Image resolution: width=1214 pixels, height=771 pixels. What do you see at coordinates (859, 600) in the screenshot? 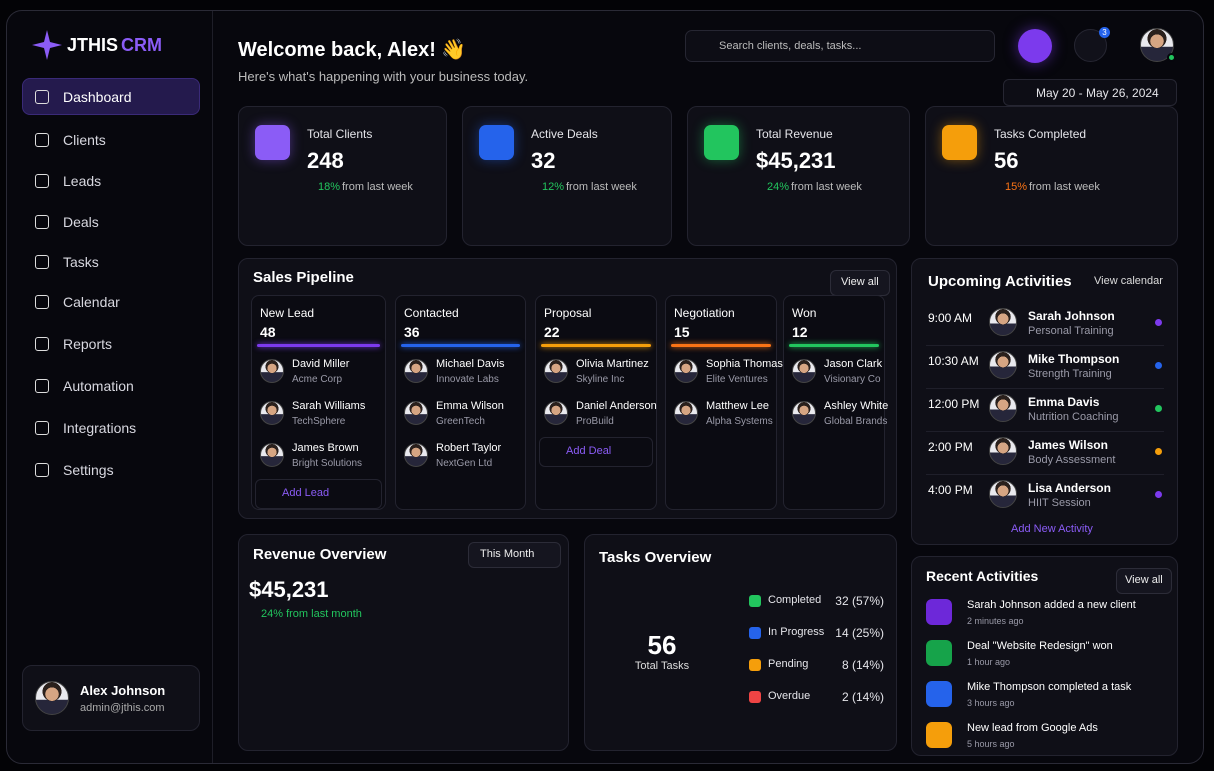
I see `legend-value: 32 (57%)` at bounding box center [859, 600].